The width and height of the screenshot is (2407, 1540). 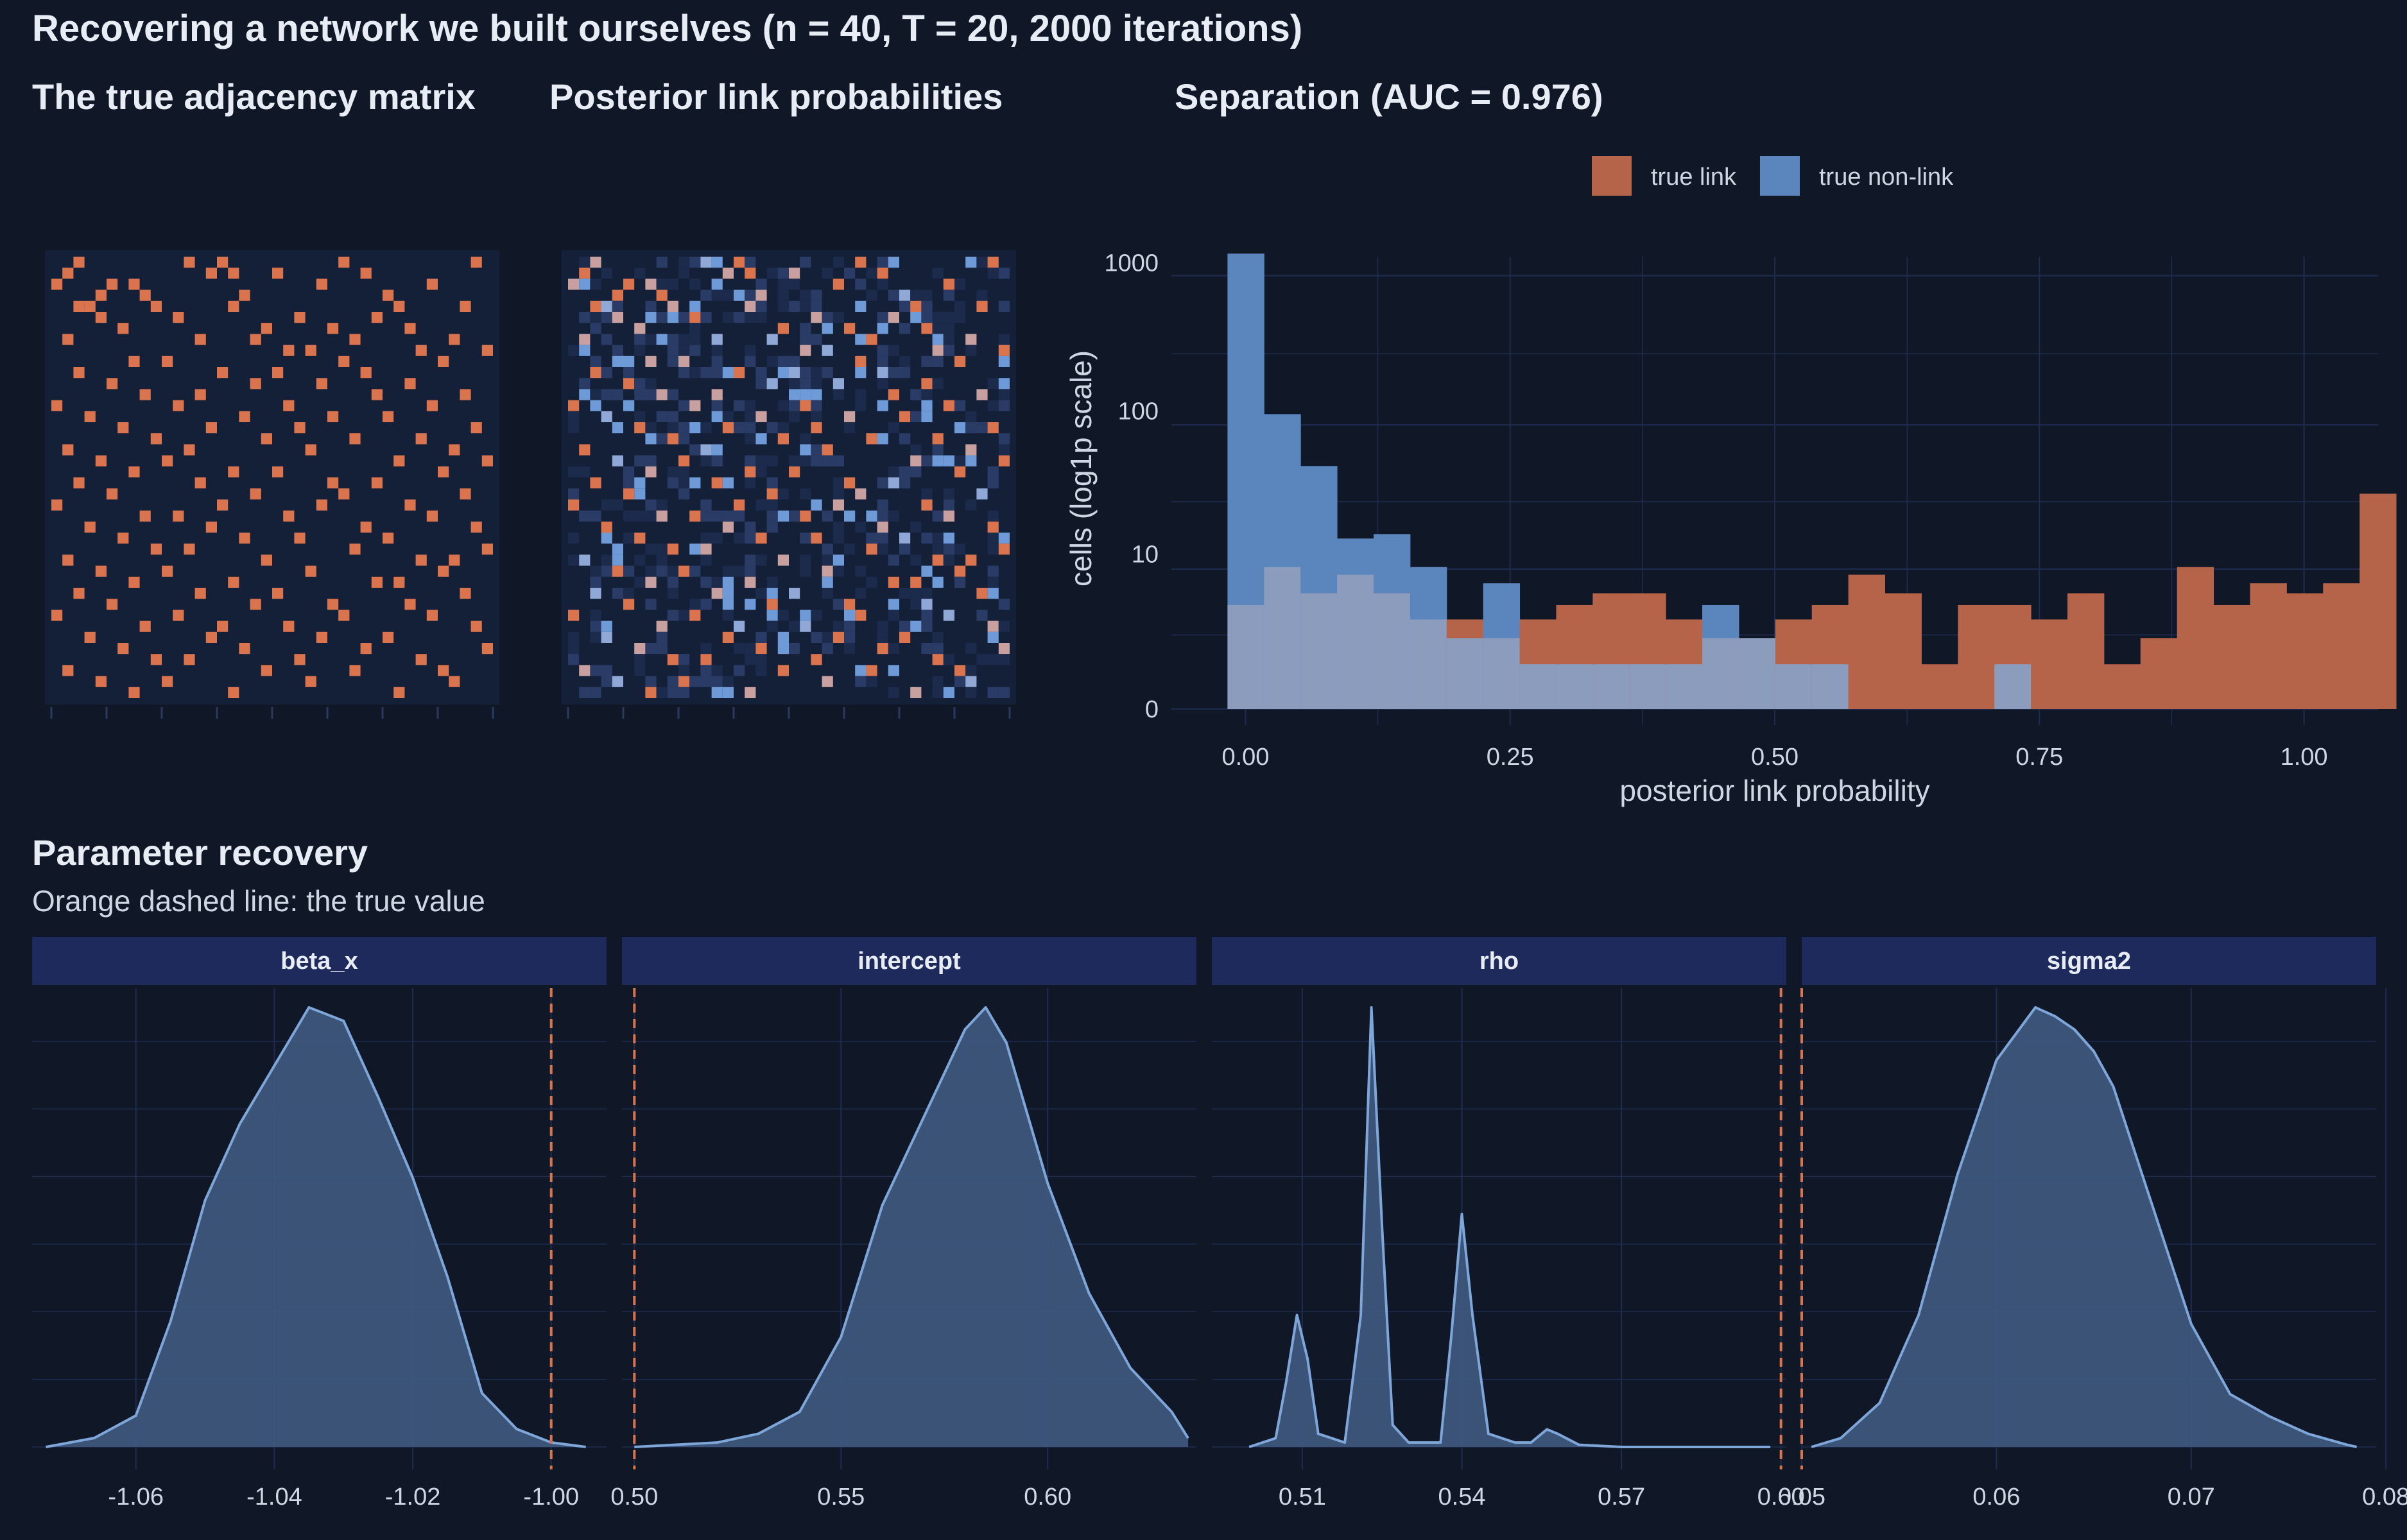 I want to click on facet-strip-label: rho, so click(x=1499, y=962).